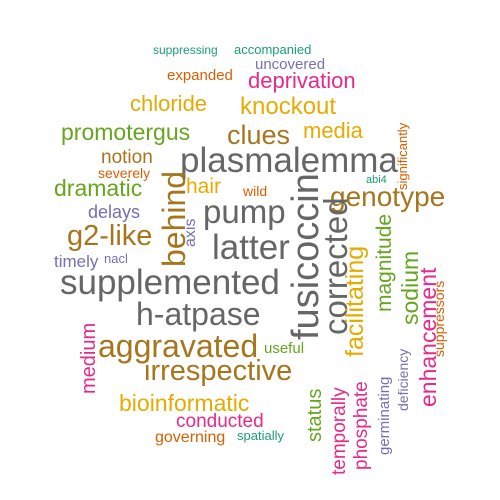 This screenshot has height=500, width=500. What do you see at coordinates (376, 180) in the screenshot?
I see `word-abi4: abi4` at bounding box center [376, 180].